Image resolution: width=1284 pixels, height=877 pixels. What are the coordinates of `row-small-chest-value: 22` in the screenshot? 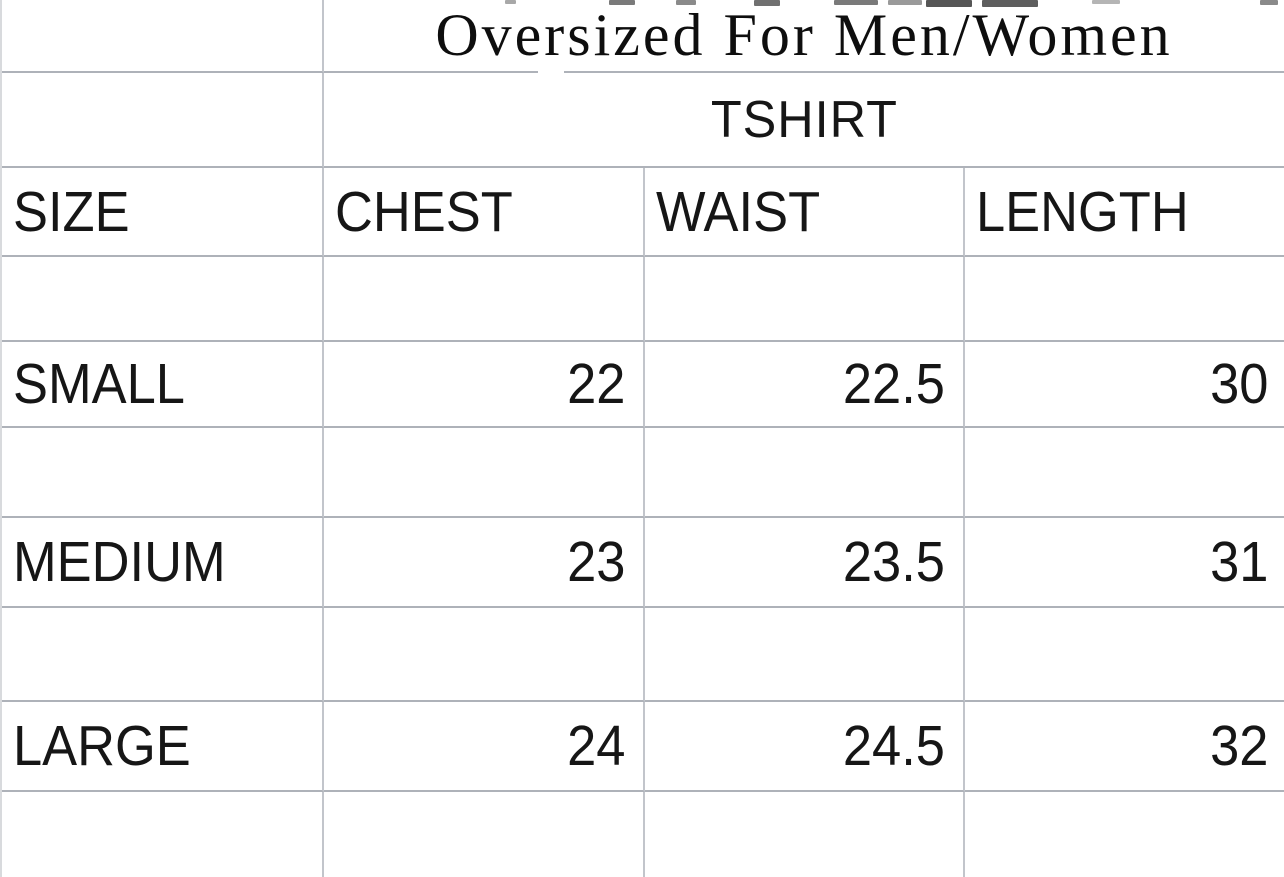 It's located at (484, 385).